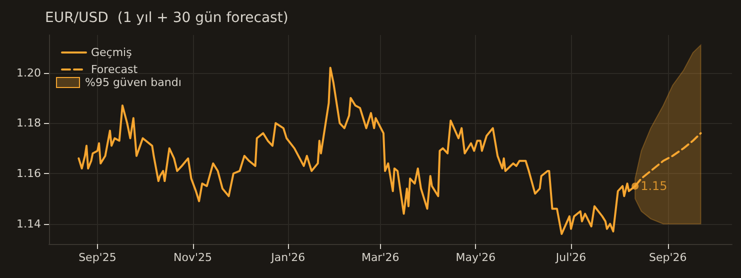 Image resolution: width=741 pixels, height=278 pixels. Describe the element at coordinates (28, 173) in the screenshot. I see `y-tick-label: 1.16` at that location.